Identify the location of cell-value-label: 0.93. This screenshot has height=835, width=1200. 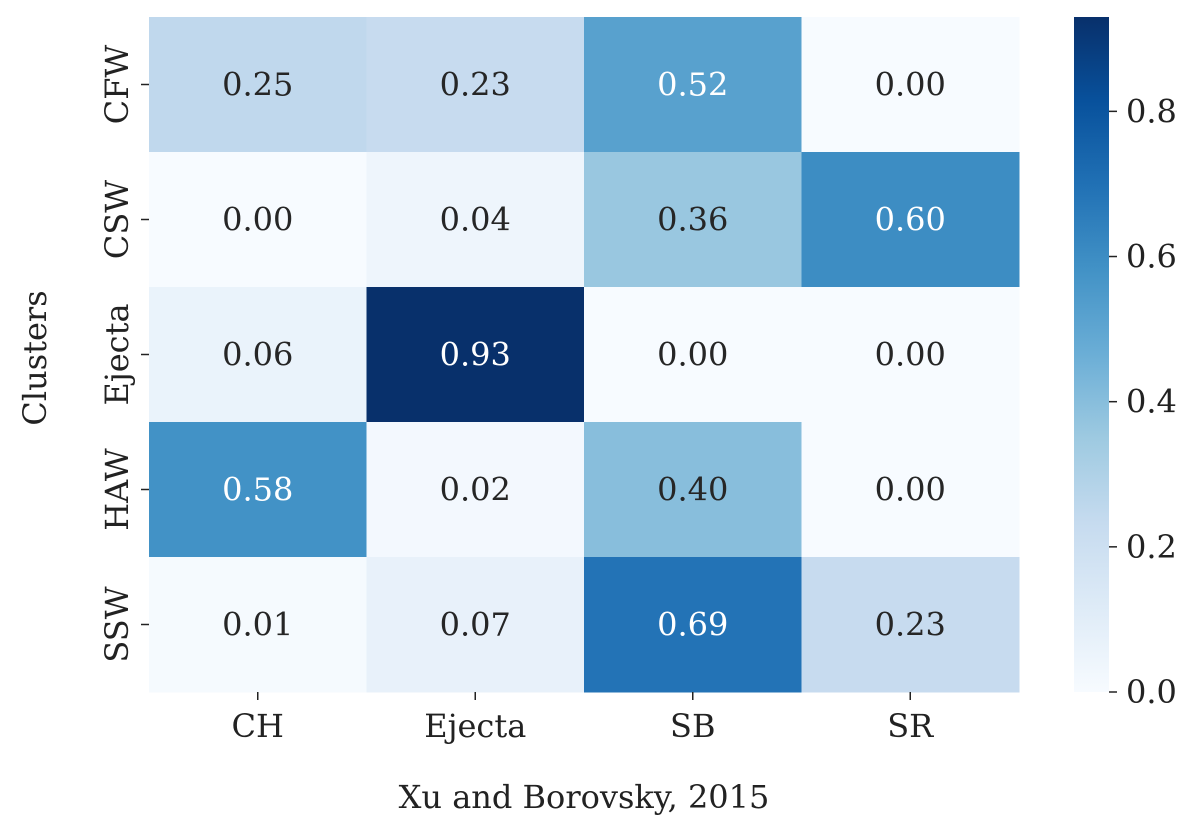
(475, 355).